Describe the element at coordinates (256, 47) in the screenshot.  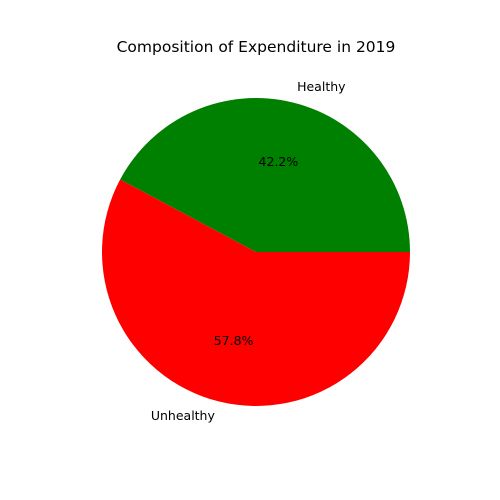
I see `chart-title: Composition of Expenditure in 2019` at that location.